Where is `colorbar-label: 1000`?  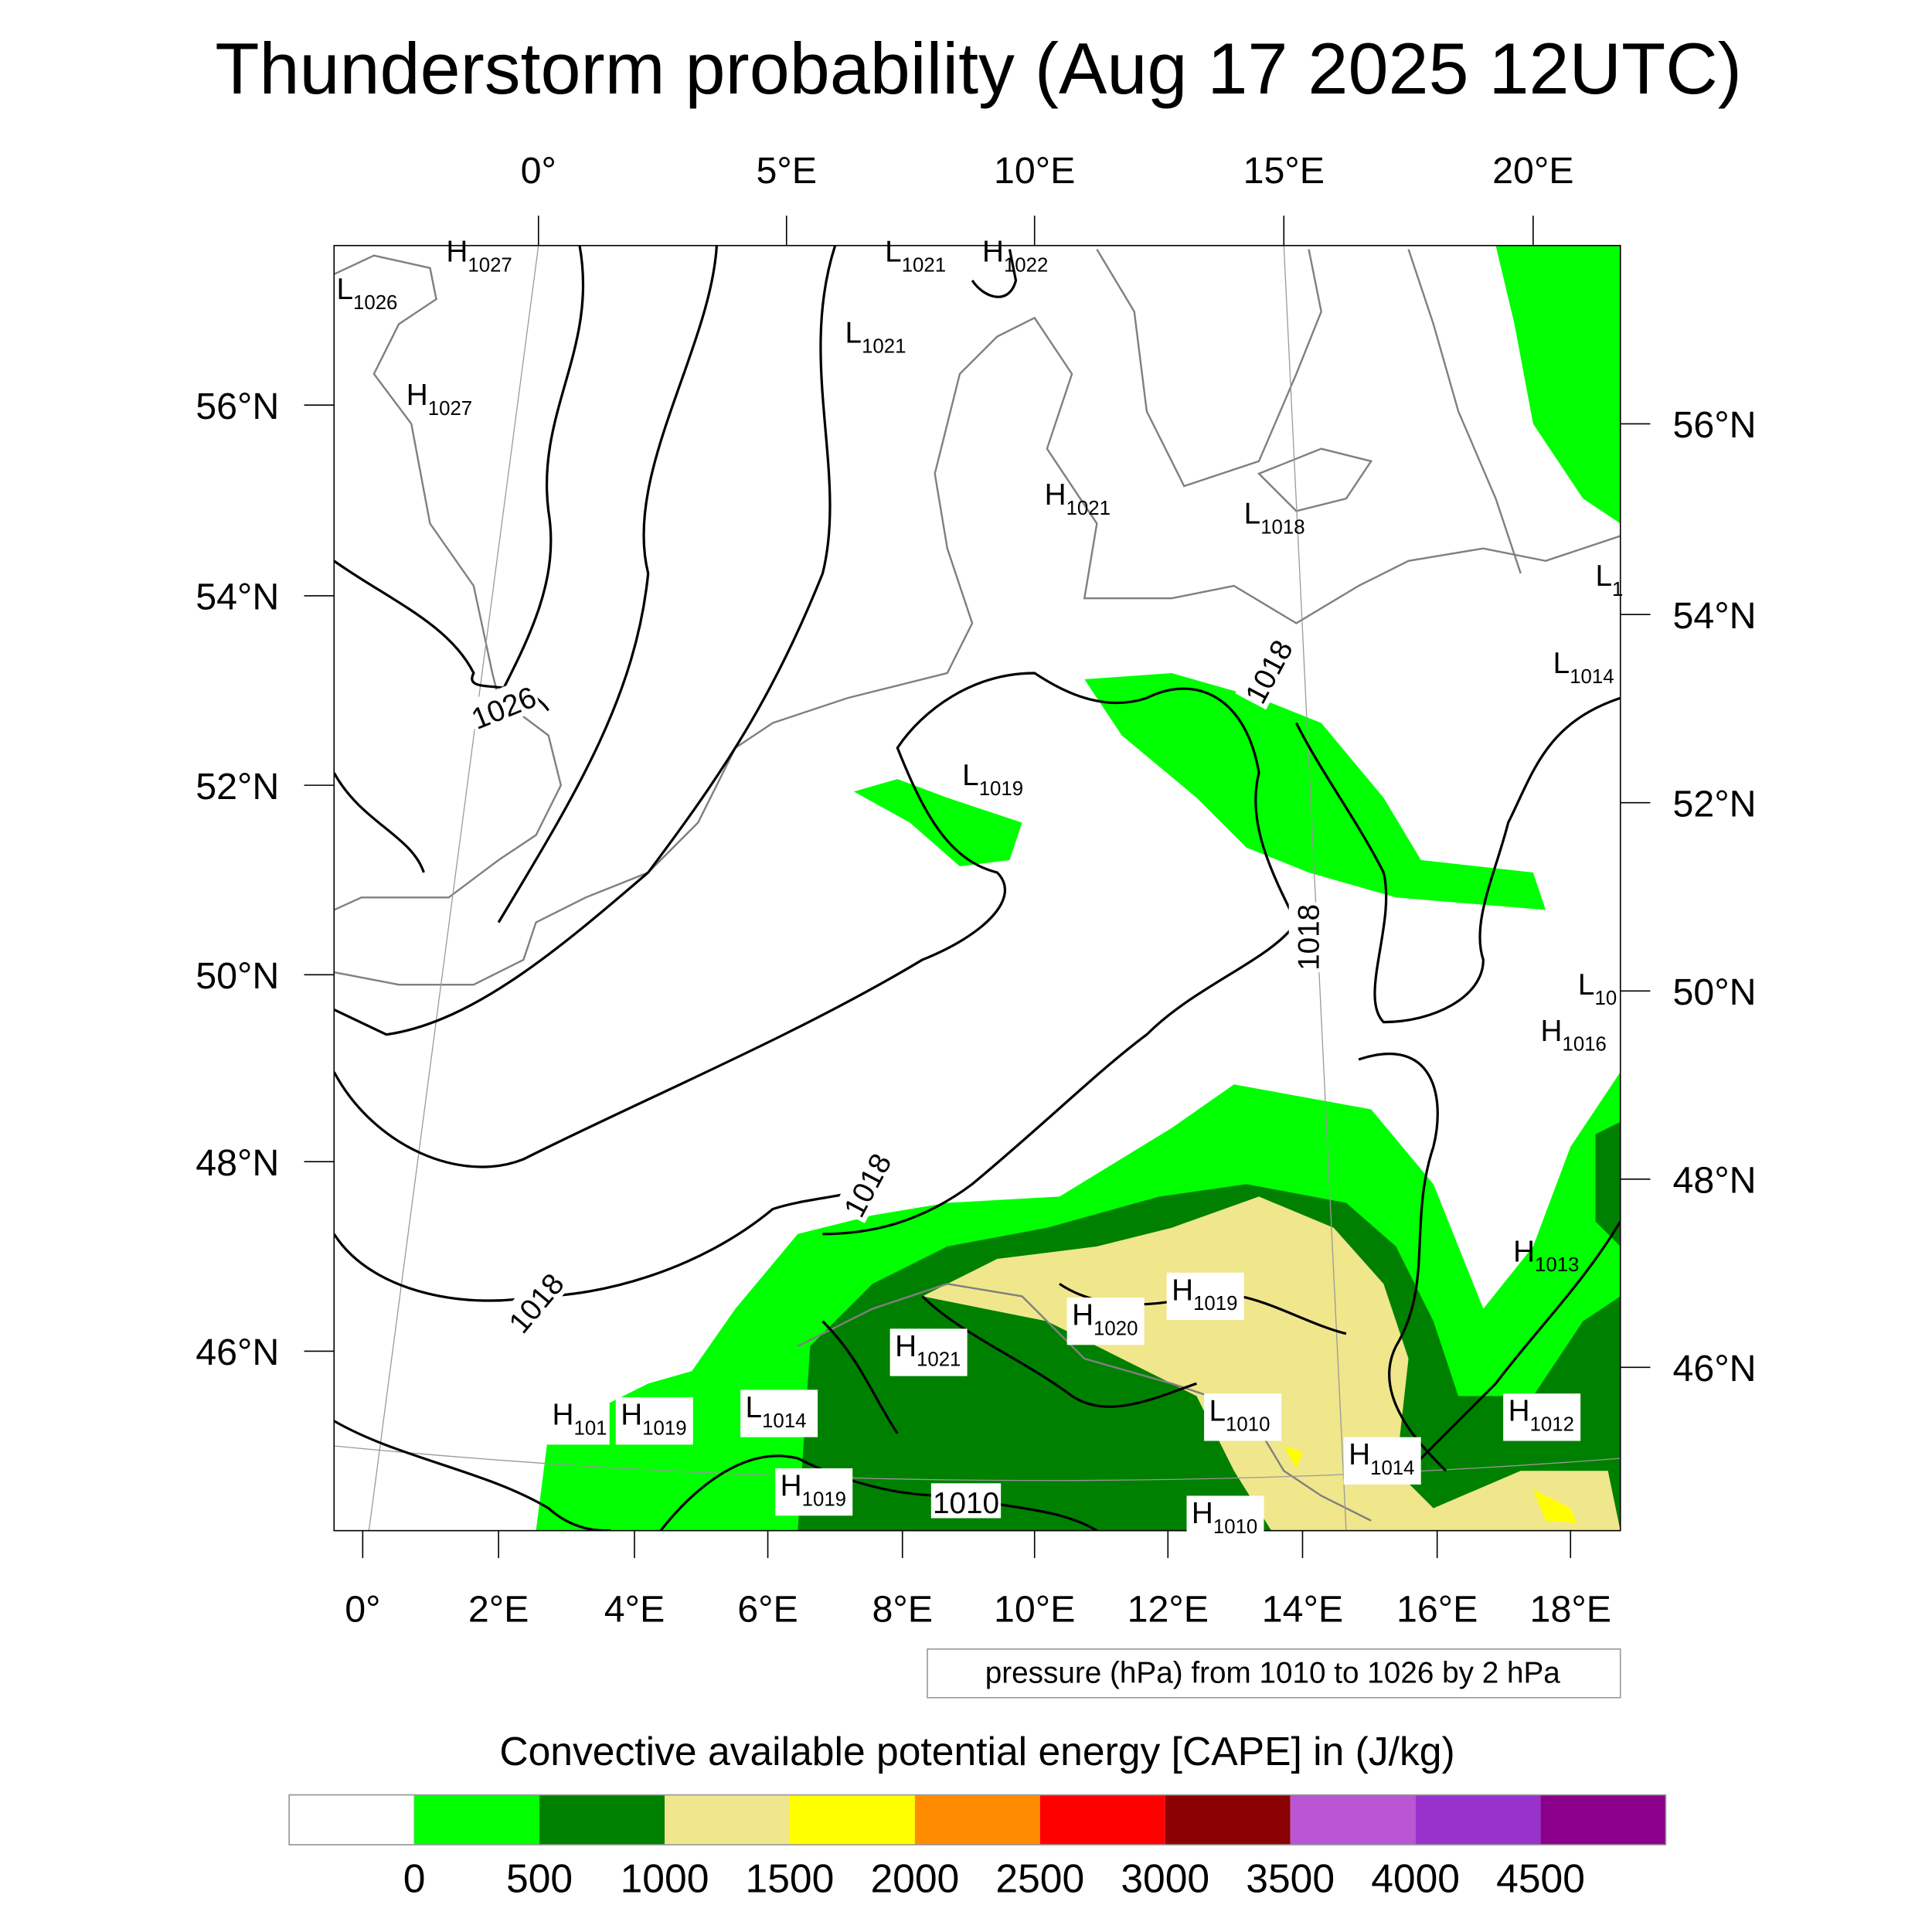
colorbar-label: 1000 is located at coordinates (665, 1878).